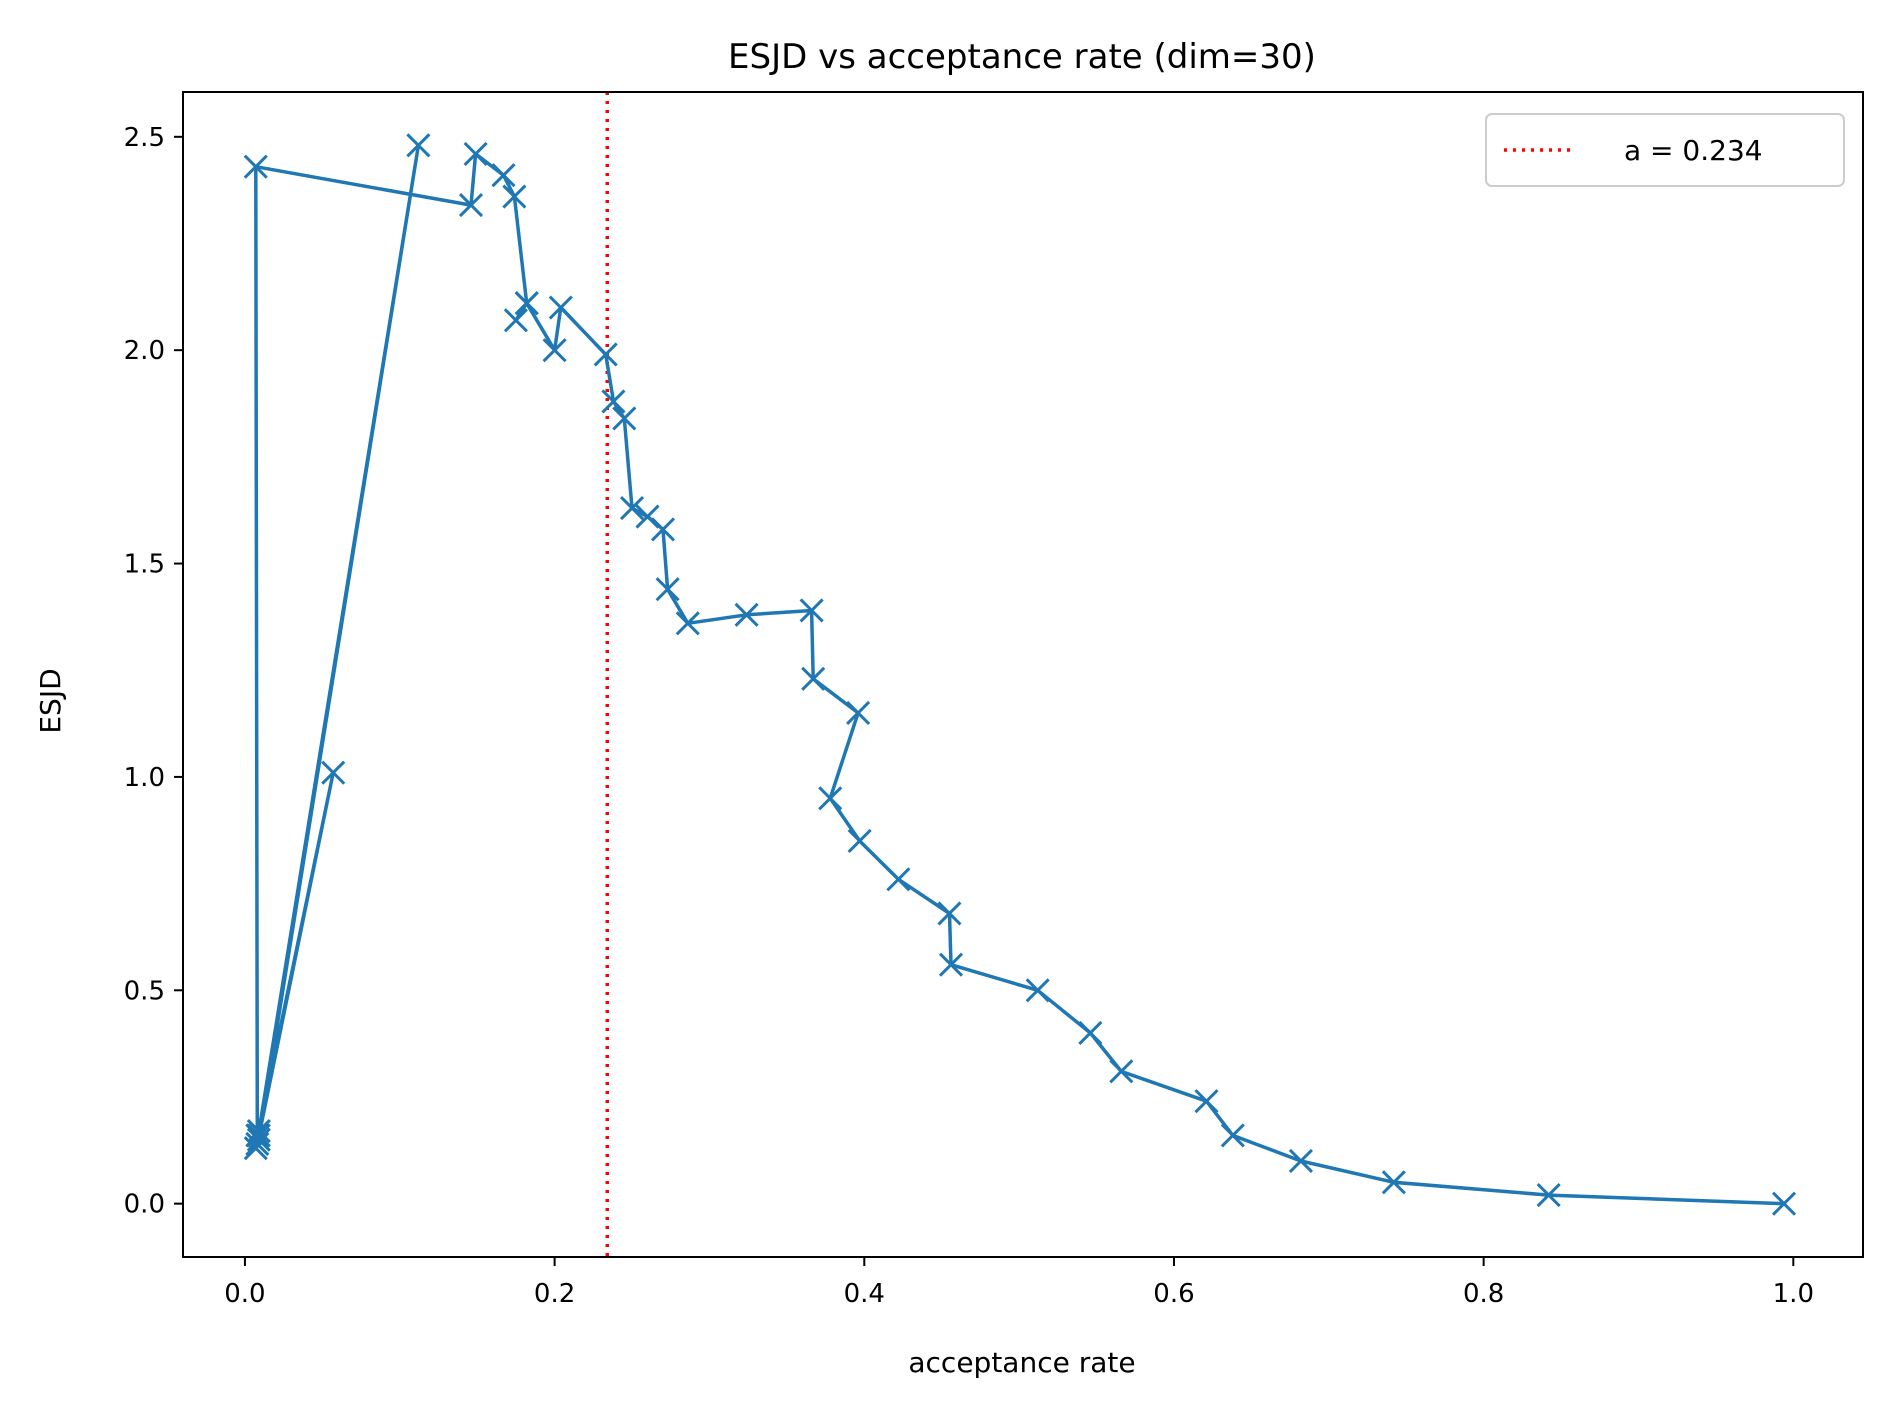 The image size is (1887, 1408). I want to click on x-axis: 0.0 0.2 0.4 0.6 0.8 1.0, so click(1019, 1283).